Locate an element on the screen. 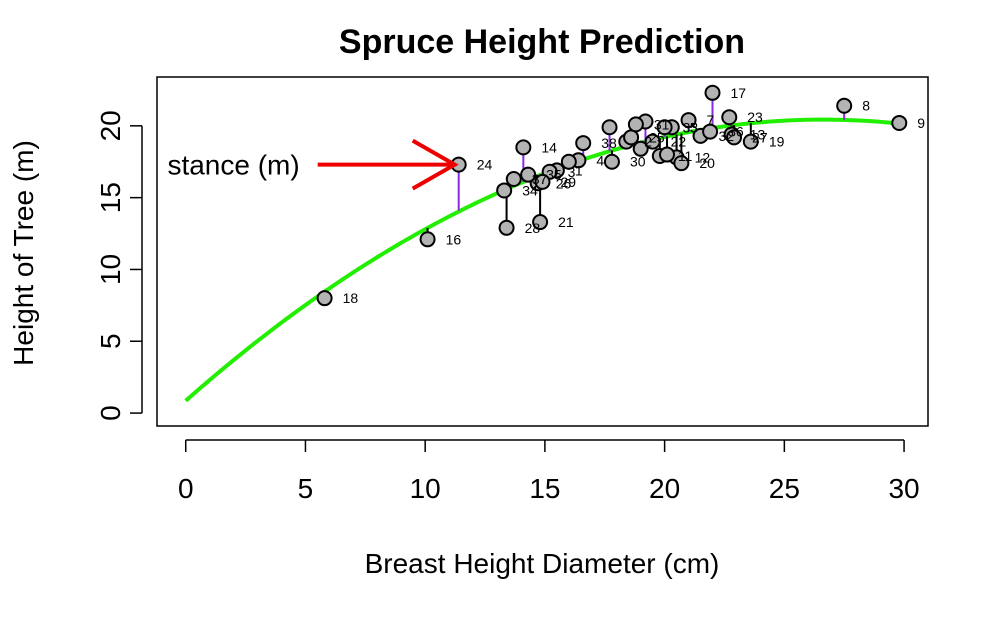  point-label: 16 is located at coordinates (454, 239).